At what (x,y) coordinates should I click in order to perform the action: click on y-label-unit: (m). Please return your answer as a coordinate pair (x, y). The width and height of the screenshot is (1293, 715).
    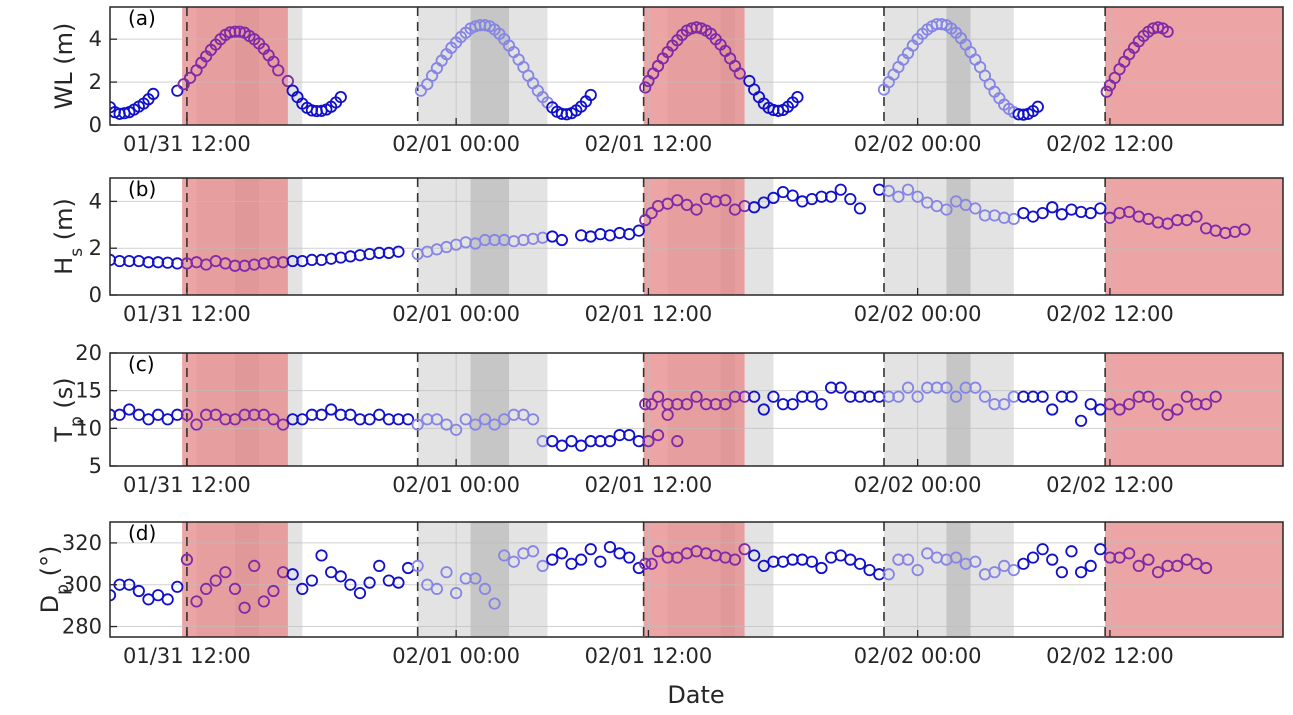
    Looking at the image, I should click on (64, 223).